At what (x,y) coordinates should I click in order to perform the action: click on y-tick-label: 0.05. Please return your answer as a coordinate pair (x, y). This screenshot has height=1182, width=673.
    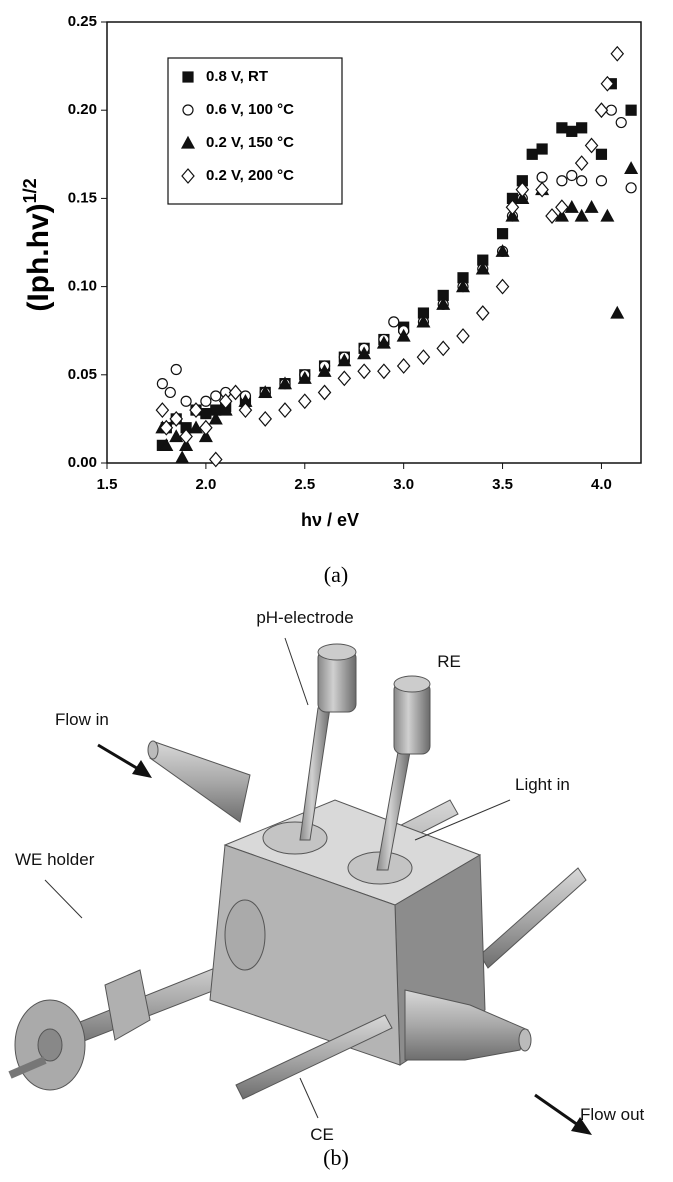
    Looking at the image, I should click on (82, 374).